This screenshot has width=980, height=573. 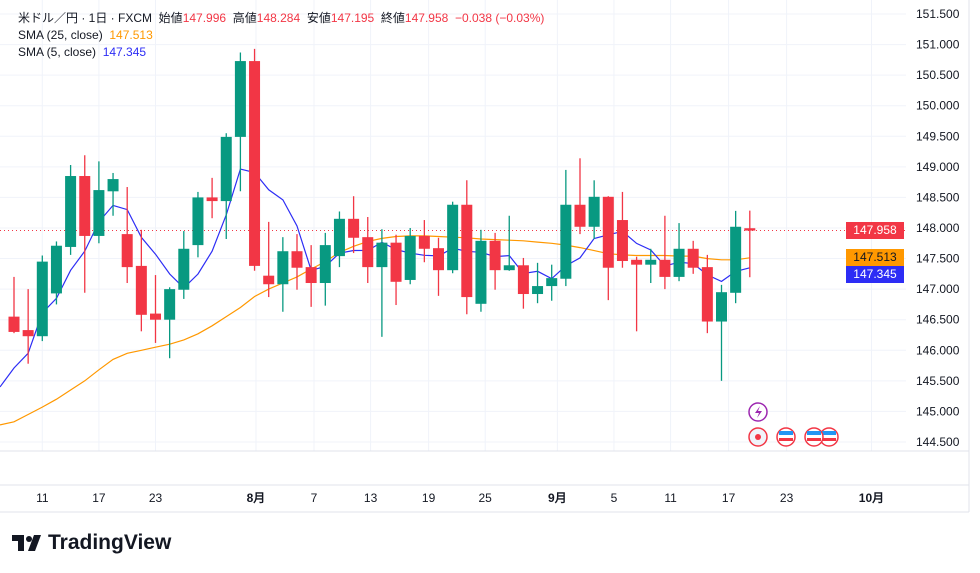 What do you see at coordinates (938, 350) in the screenshot?
I see `price-tick-label: 146.000` at bounding box center [938, 350].